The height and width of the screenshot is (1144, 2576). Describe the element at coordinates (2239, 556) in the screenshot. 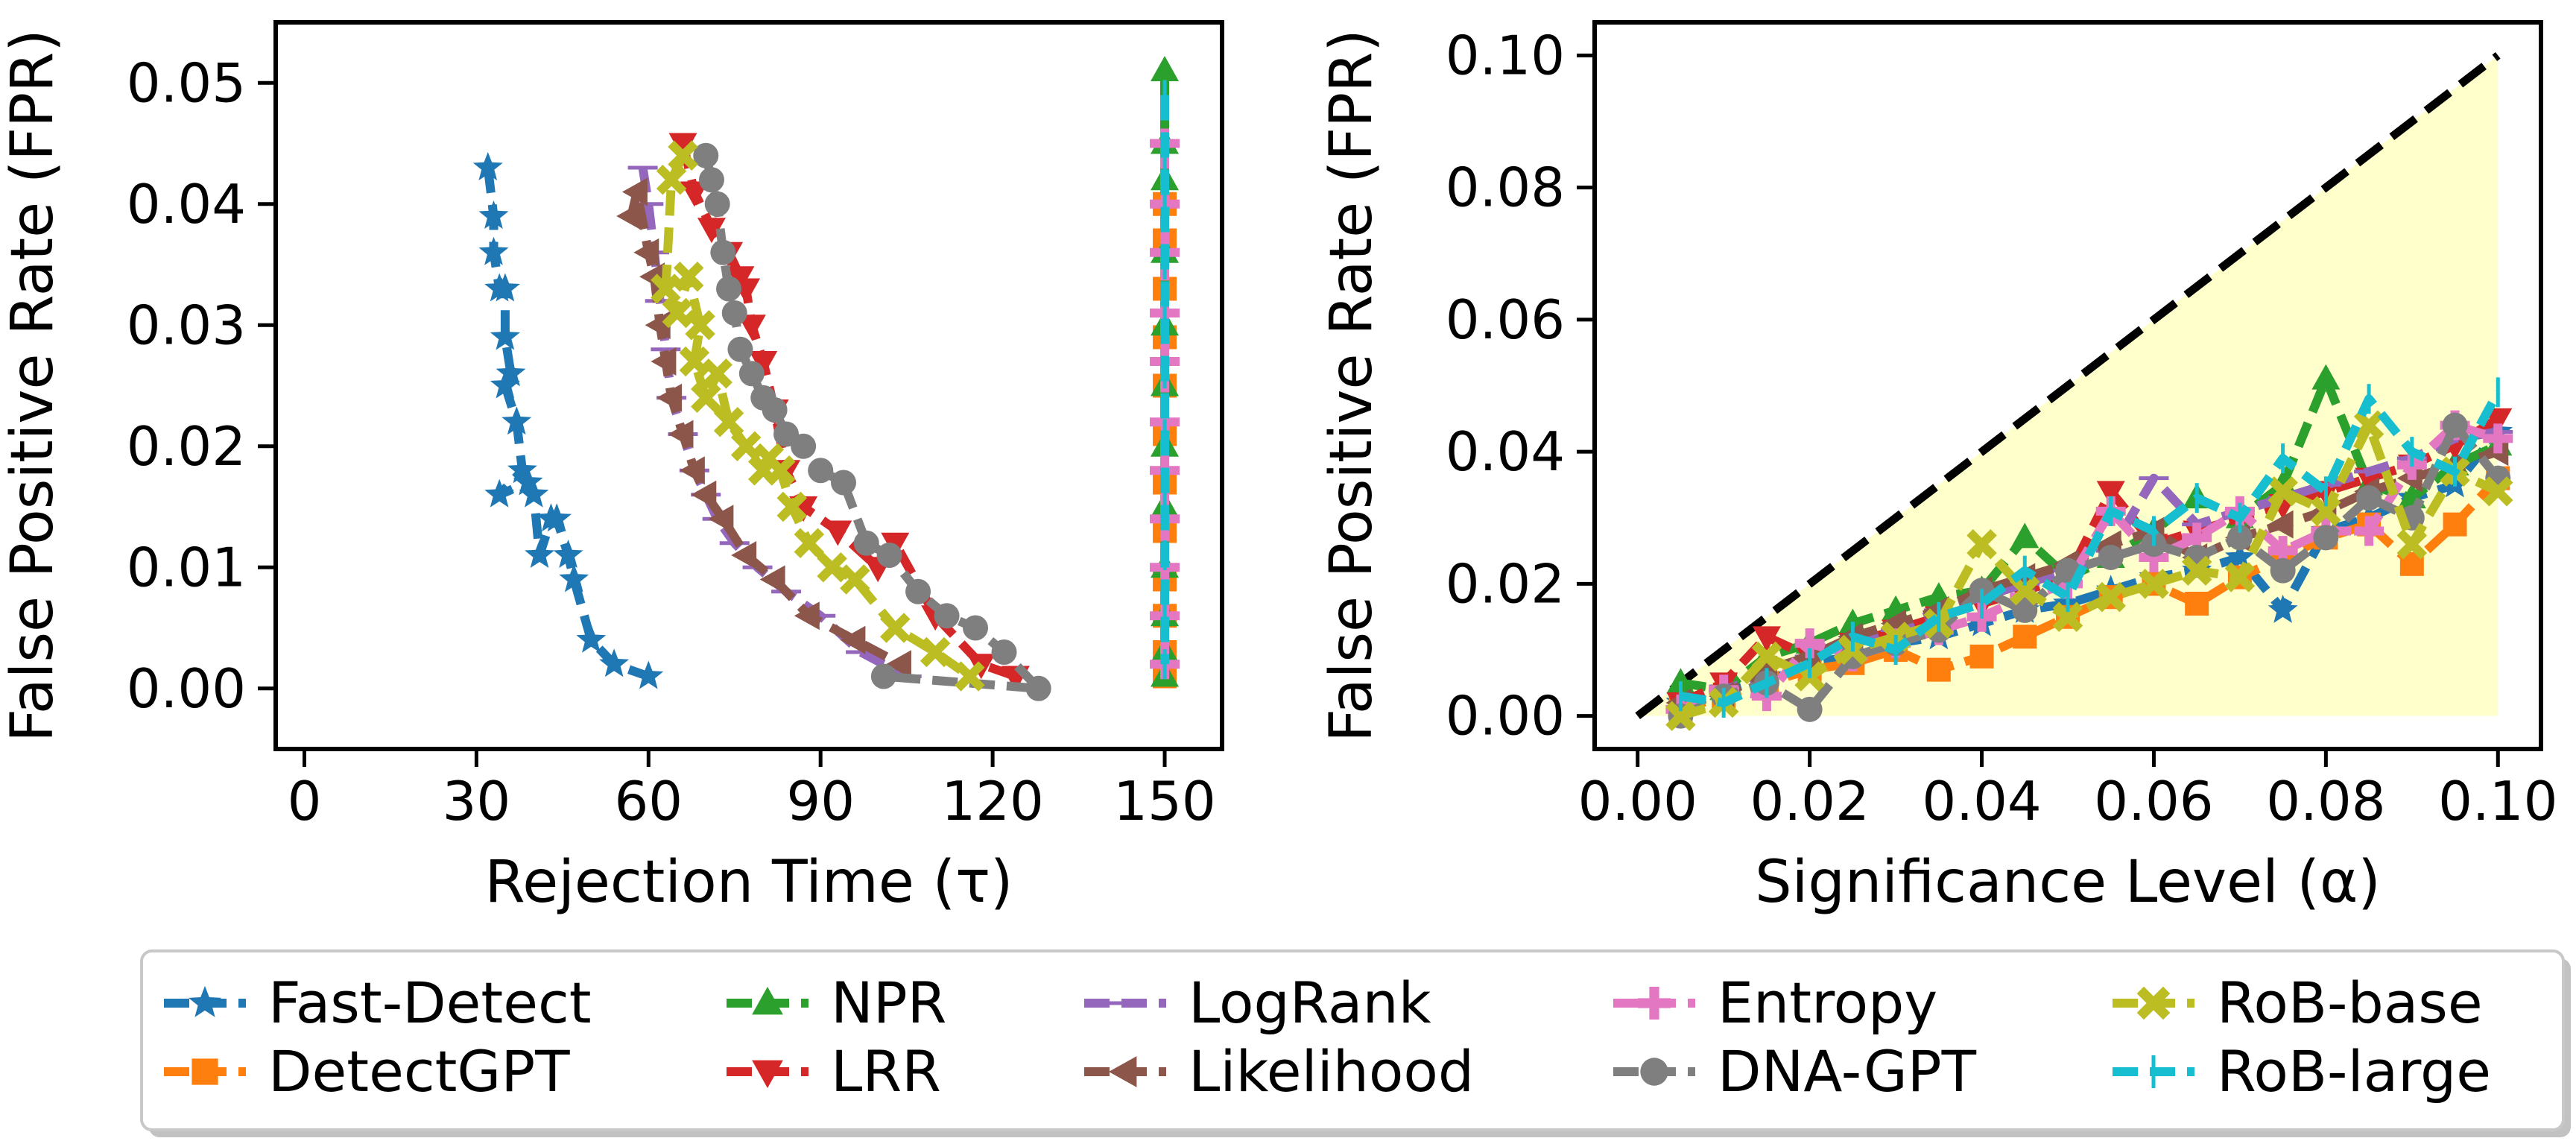

I see `chart2-point-fast-detect` at that location.